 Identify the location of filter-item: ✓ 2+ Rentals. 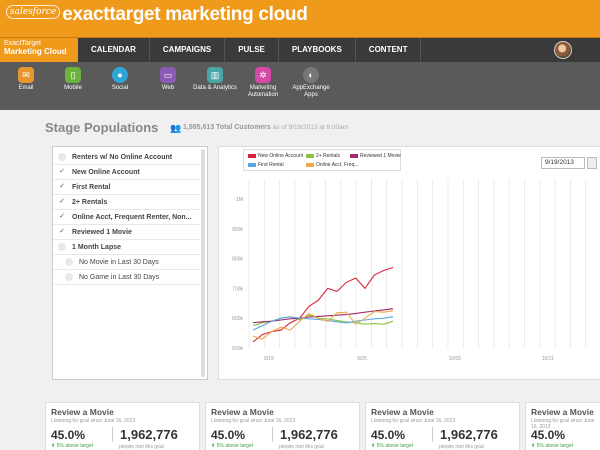
(127, 202).